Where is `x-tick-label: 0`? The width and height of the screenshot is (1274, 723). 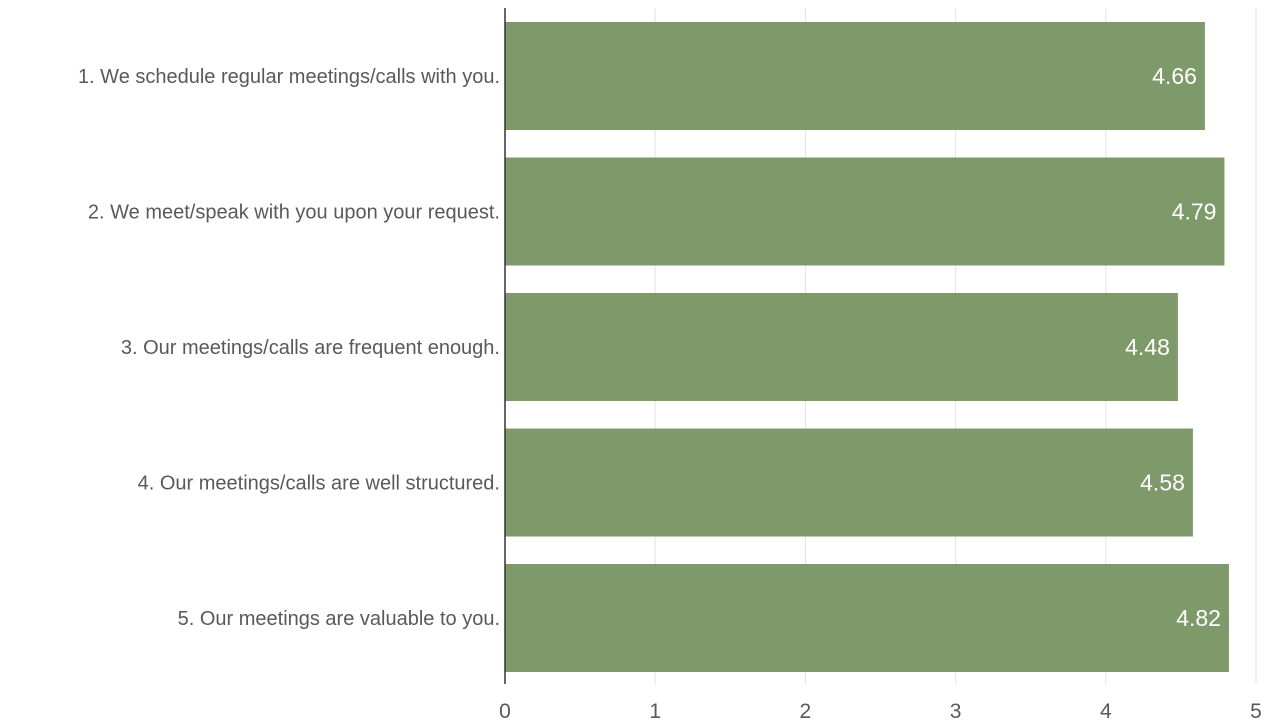 x-tick-label: 0 is located at coordinates (505, 711).